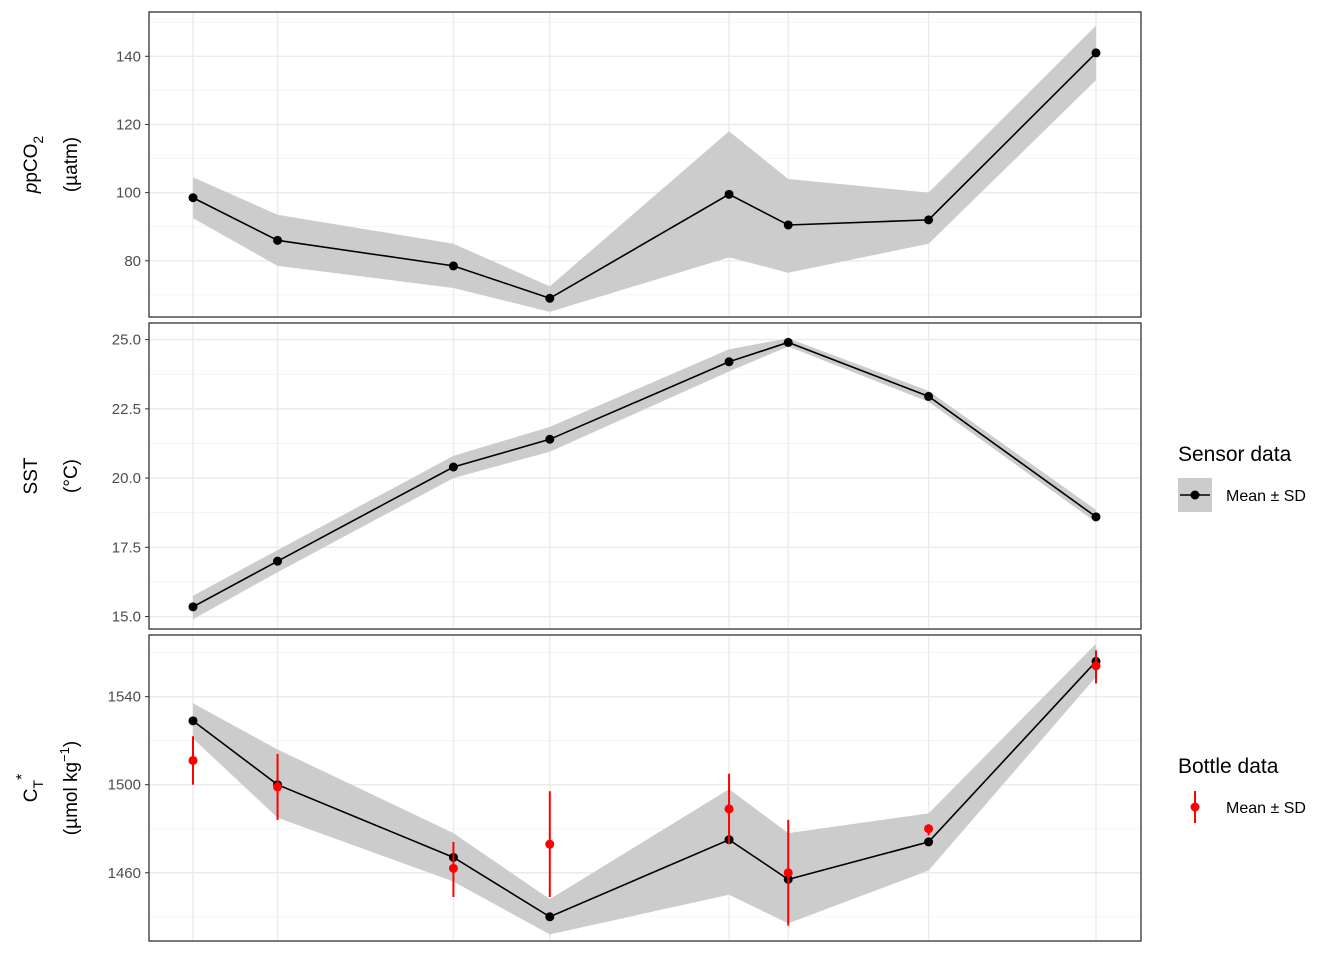 The height and width of the screenshot is (960, 1344). I want to click on y-axis-units-main: (°C), so click(71, 476).